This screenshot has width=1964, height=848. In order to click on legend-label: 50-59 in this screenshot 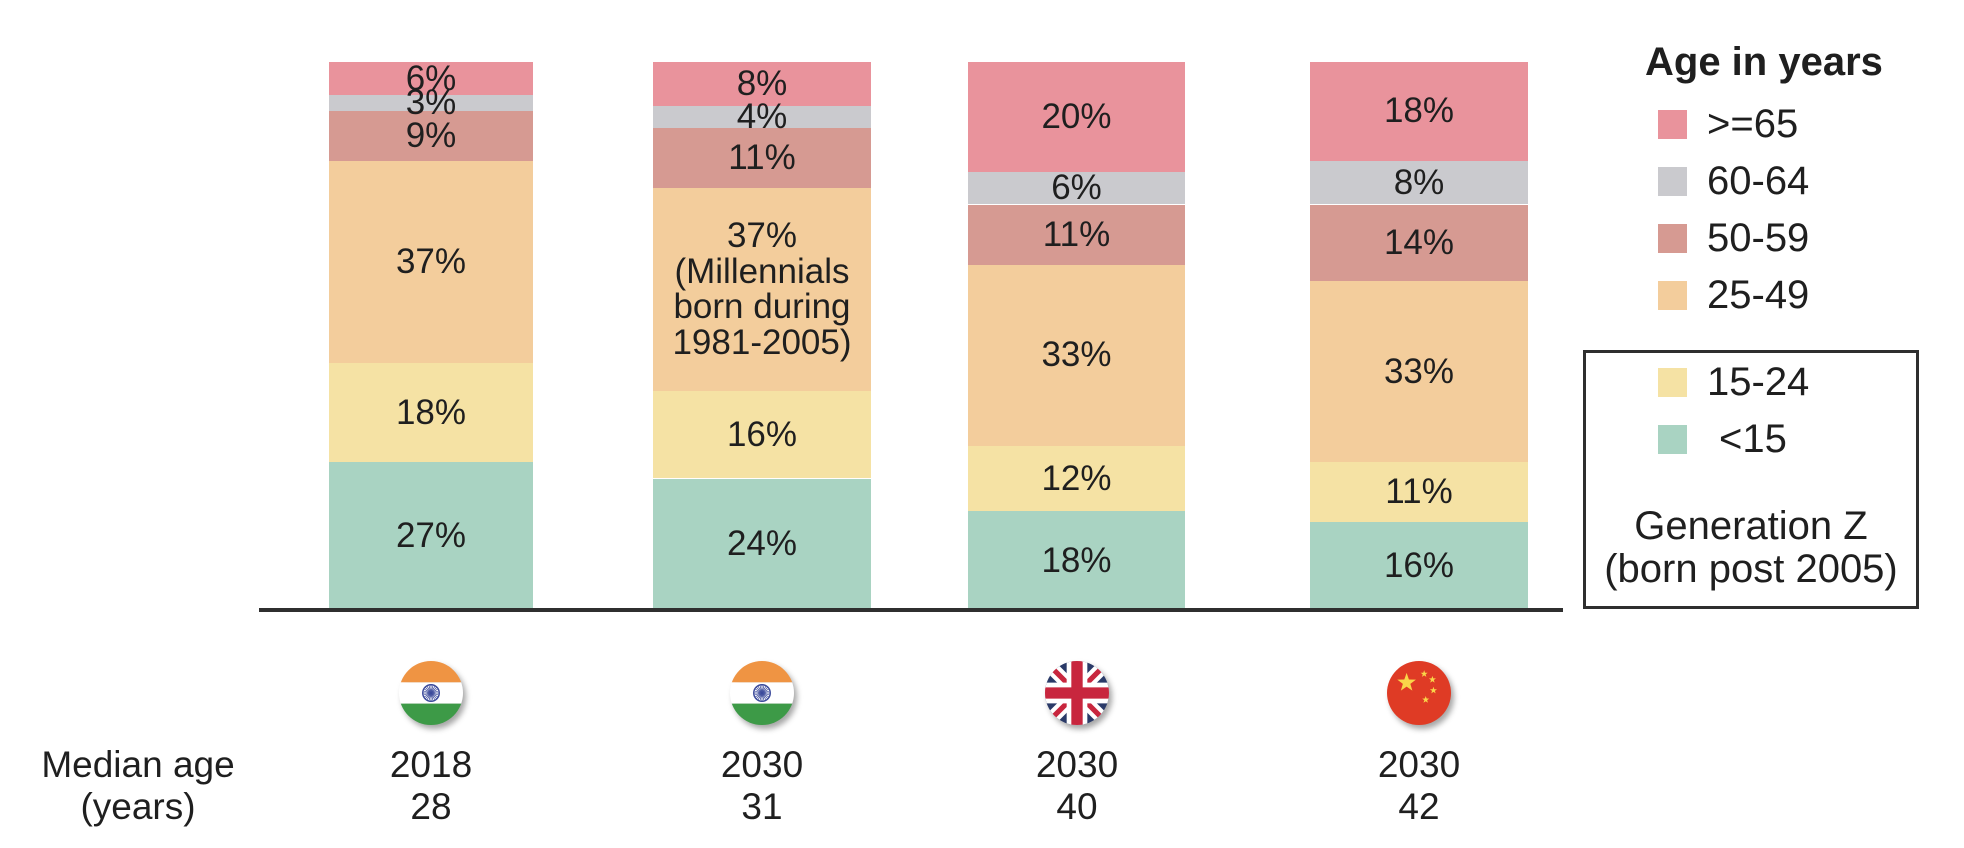, I will do `click(1758, 238)`.